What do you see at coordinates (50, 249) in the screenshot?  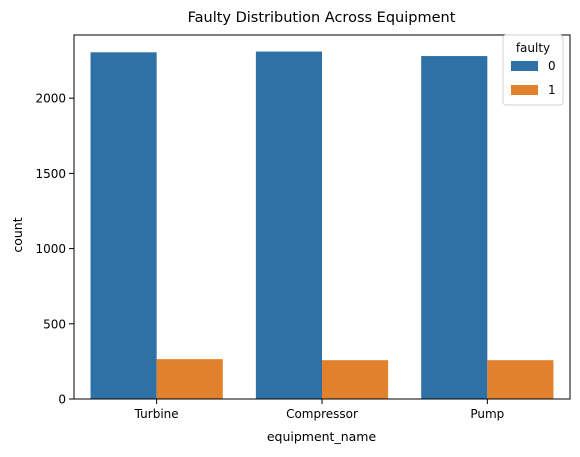 I see `y-tick-label: 1000` at bounding box center [50, 249].